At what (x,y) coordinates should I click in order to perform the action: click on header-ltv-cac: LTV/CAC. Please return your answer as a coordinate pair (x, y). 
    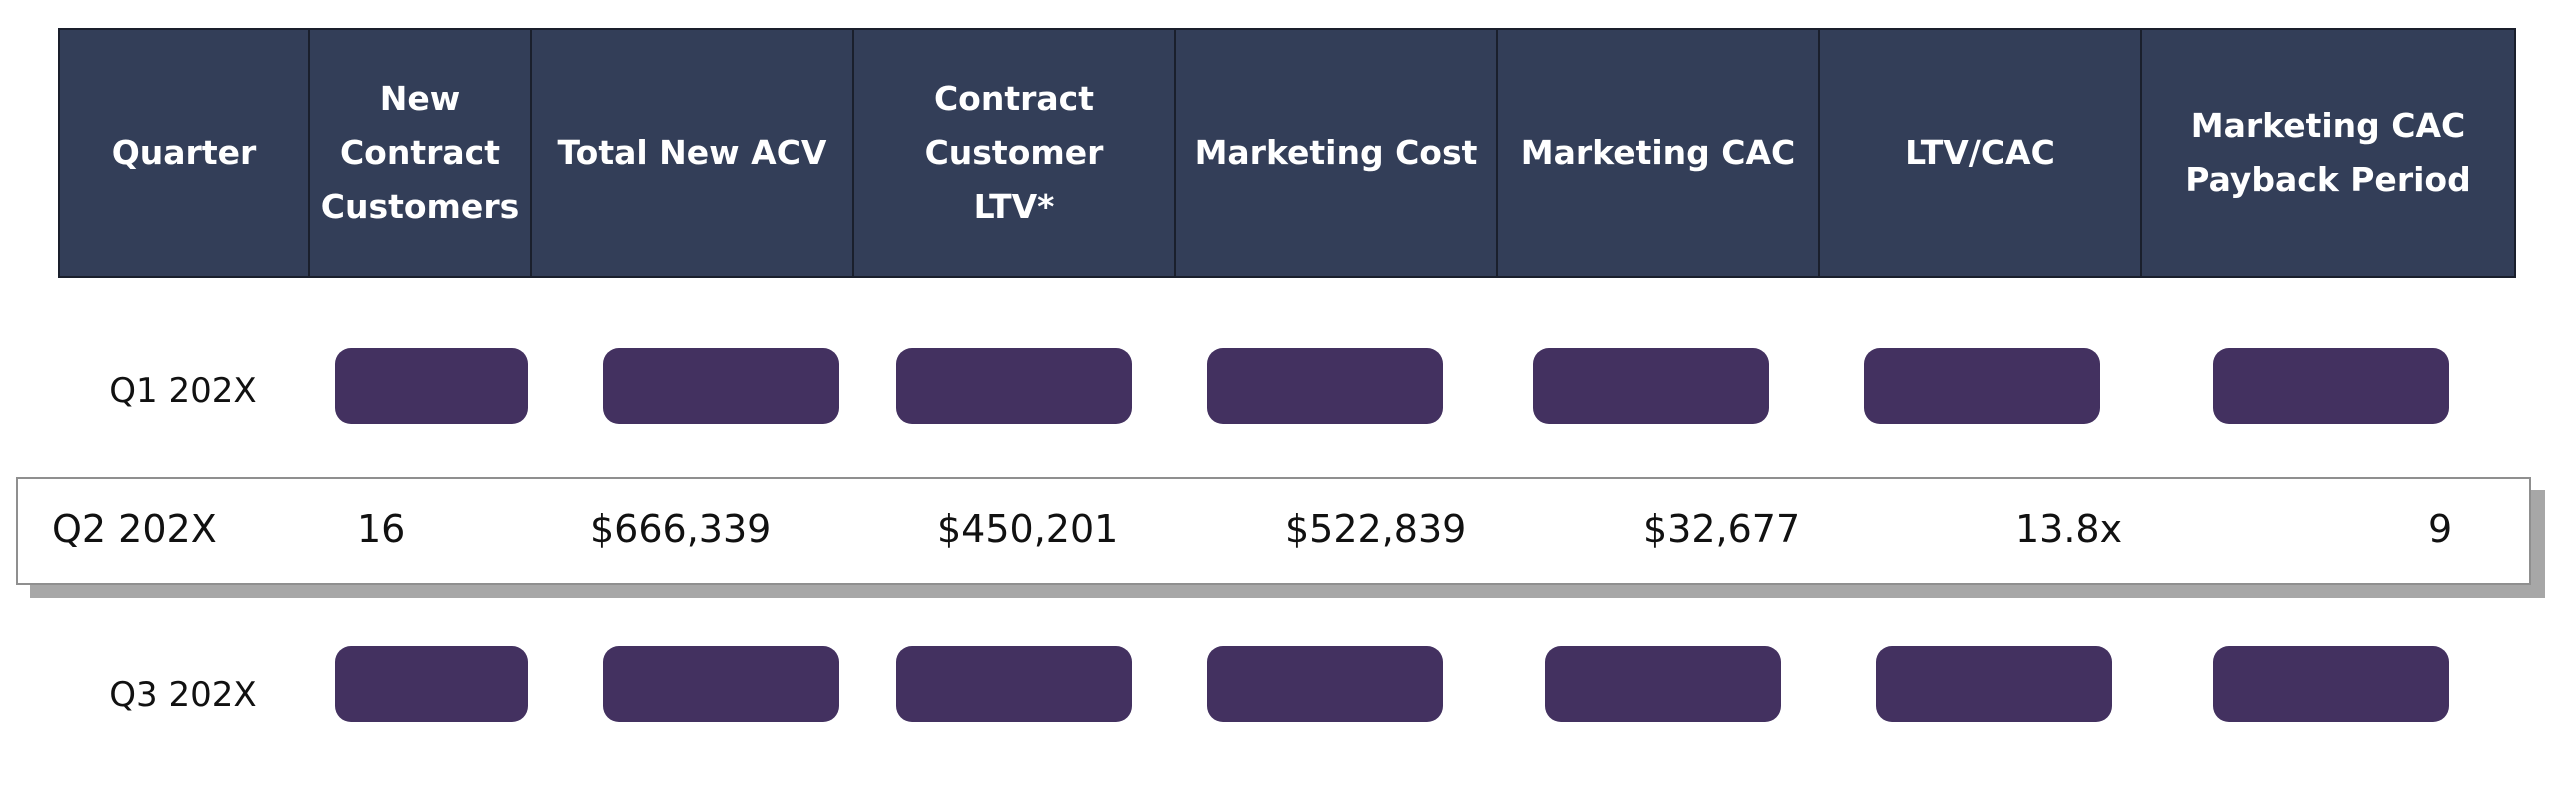
    Looking at the image, I should click on (1979, 153).